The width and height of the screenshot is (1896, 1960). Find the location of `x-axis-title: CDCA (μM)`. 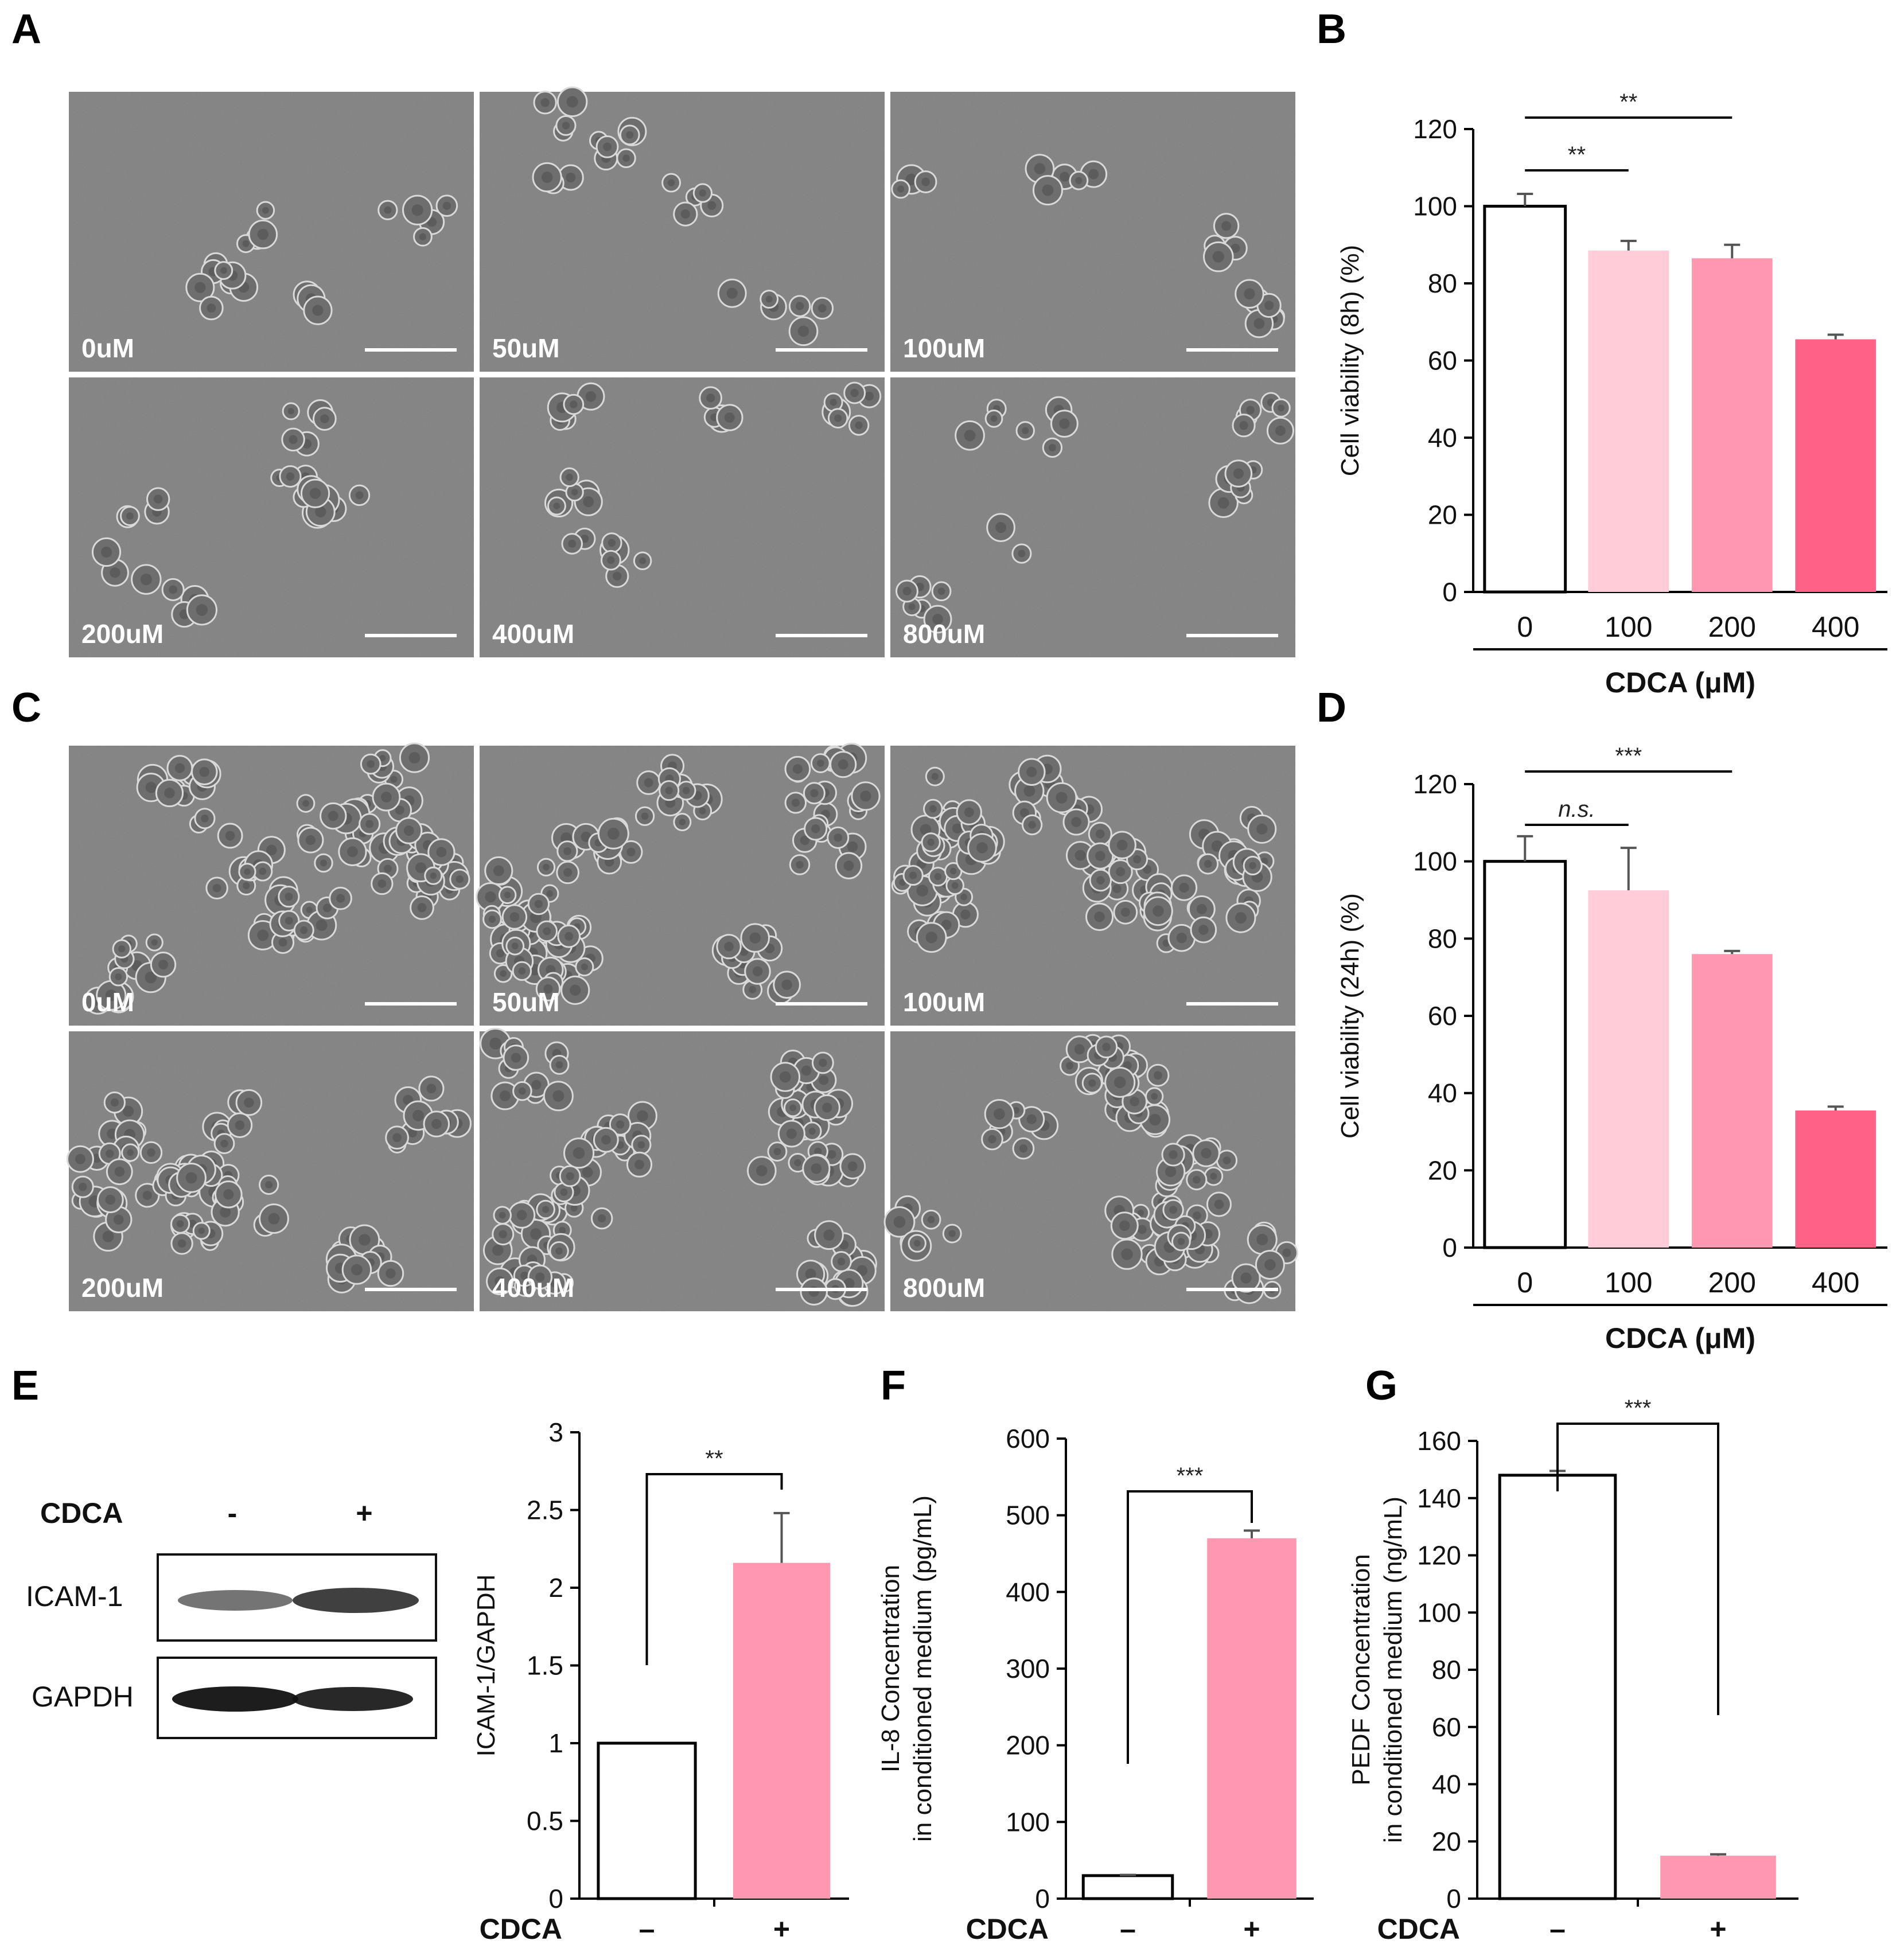

x-axis-title: CDCA (μM) is located at coordinates (1680, 683).